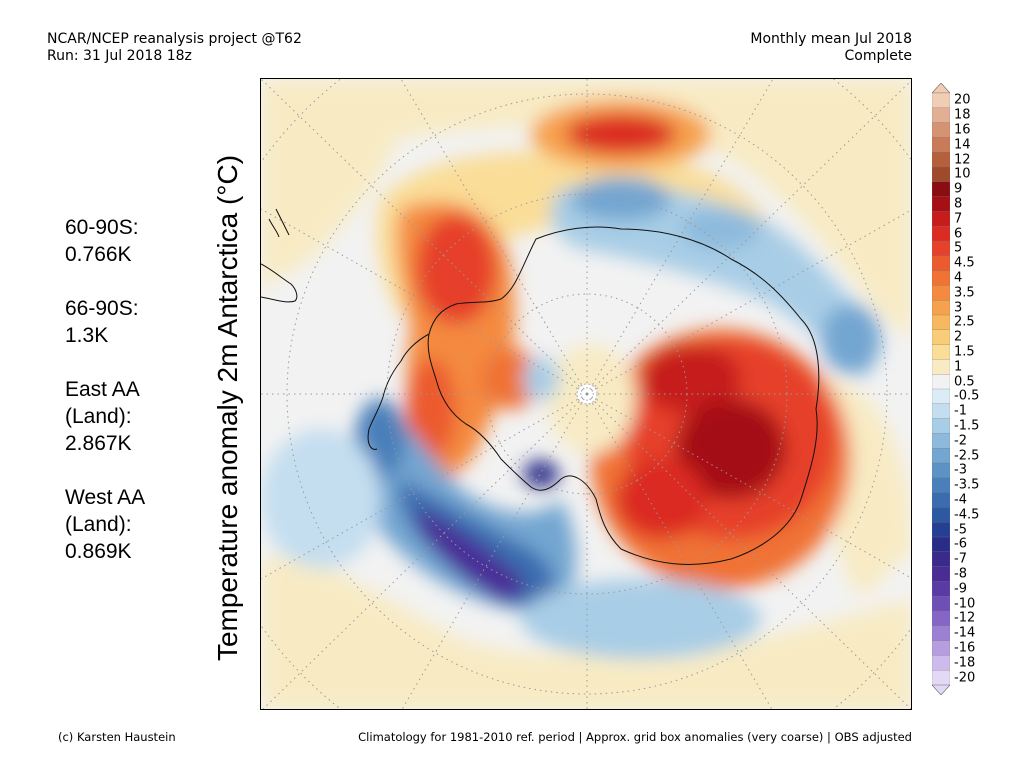 Image resolution: width=1024 pixels, height=768 pixels. I want to click on colorbar-label: 5, so click(958, 248).